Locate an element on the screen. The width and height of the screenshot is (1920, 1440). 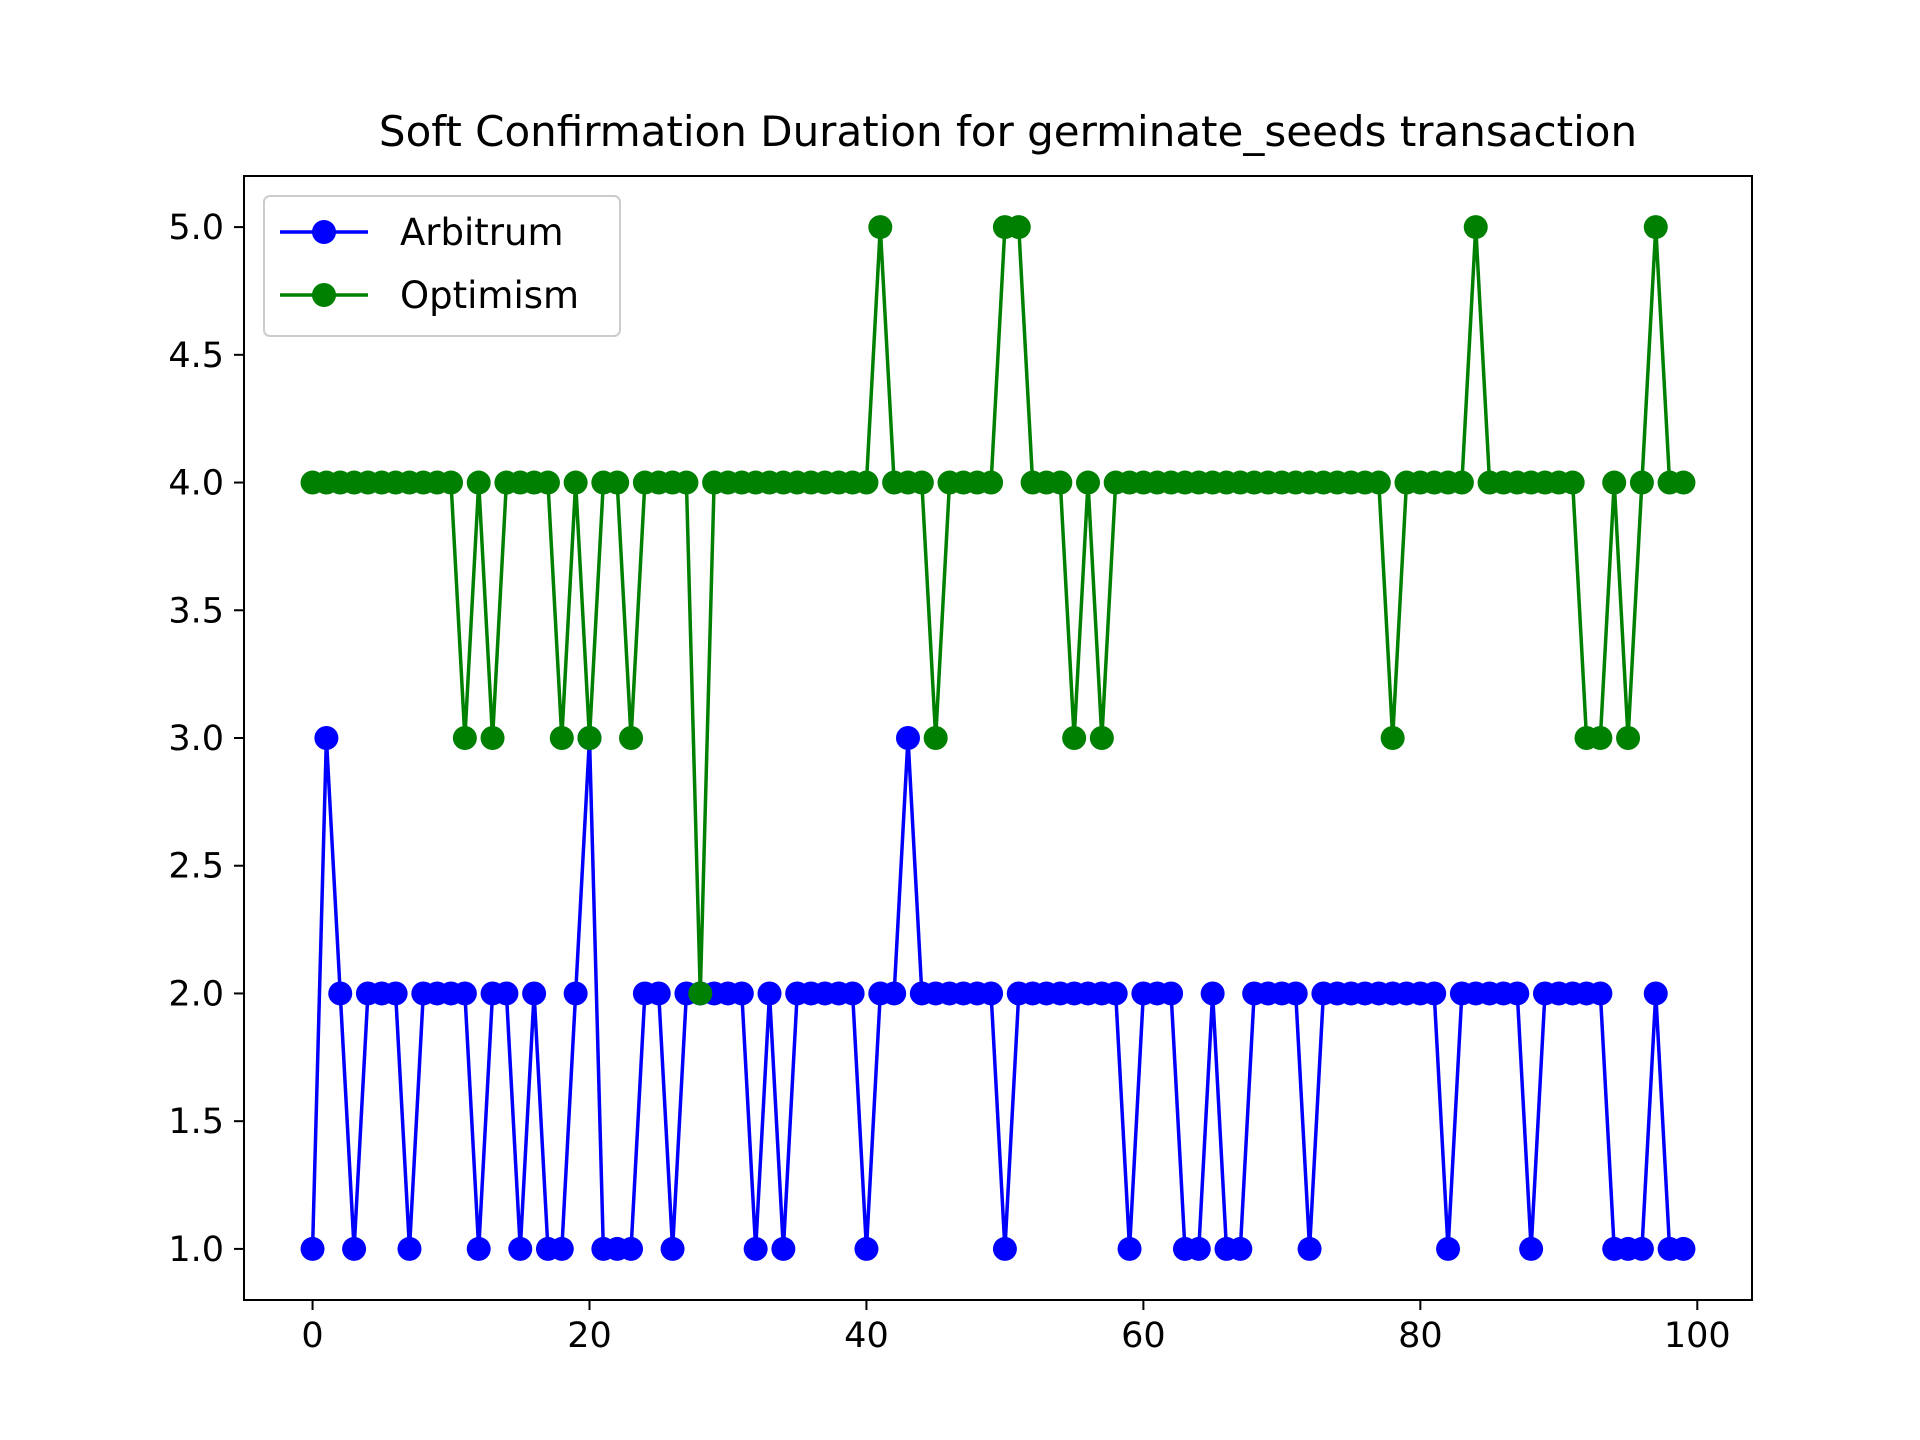
legend-item-optimism: Optimism is located at coordinates (429, 295).